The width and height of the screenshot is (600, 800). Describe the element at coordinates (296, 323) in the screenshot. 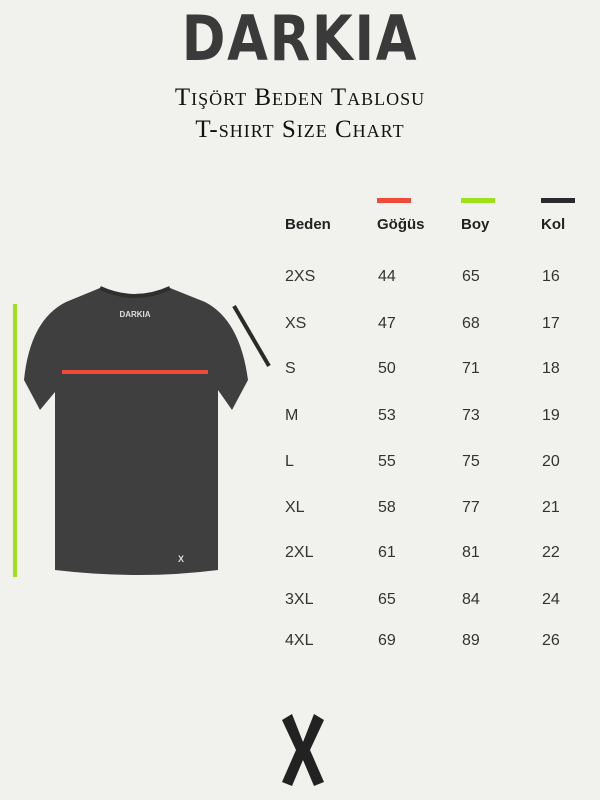

I see `size-label: XS` at that location.